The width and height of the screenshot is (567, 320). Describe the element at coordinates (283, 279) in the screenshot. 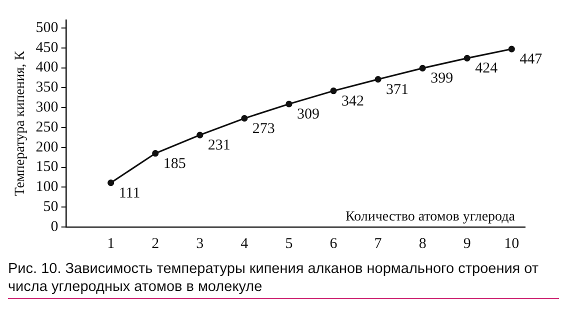

I see `text: Рис. 10. Зависимость температуры кипения алканов нормального строения от числа углеродных атомов в молекуле` at that location.